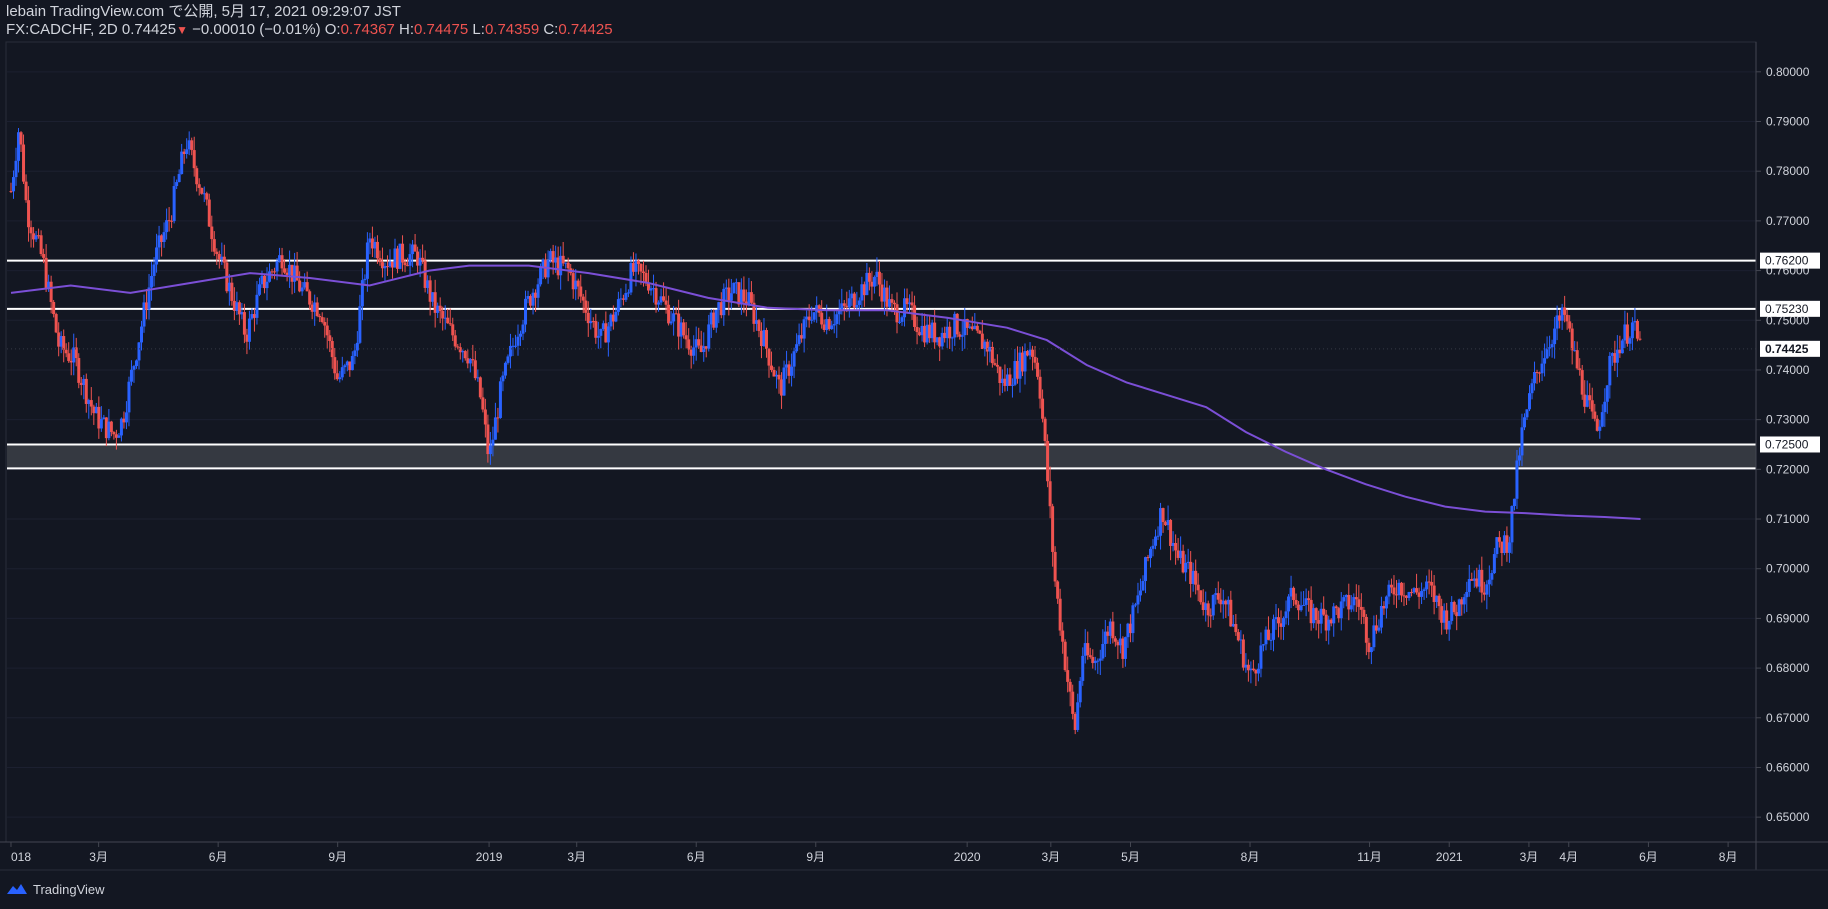 Image resolution: width=1828 pixels, height=909 pixels. Describe the element at coordinates (69, 889) in the screenshot. I see `footer-brand: TradingView` at that location.